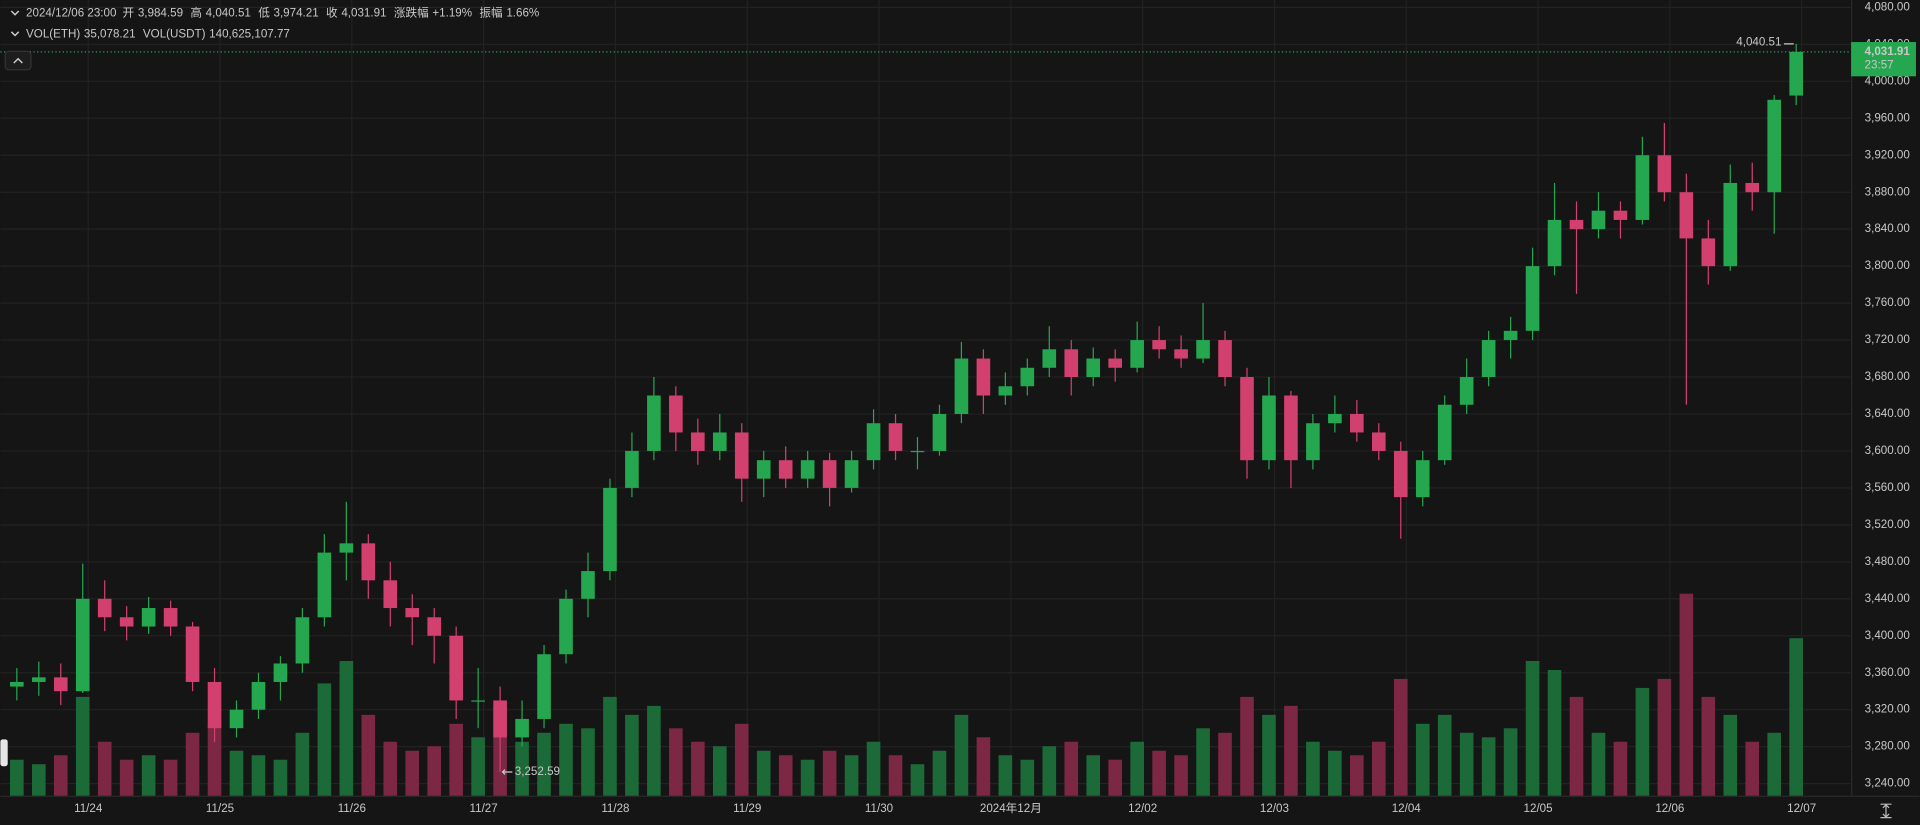 This screenshot has width=1920, height=825. I want to click on collapse-icon, so click(18, 60).